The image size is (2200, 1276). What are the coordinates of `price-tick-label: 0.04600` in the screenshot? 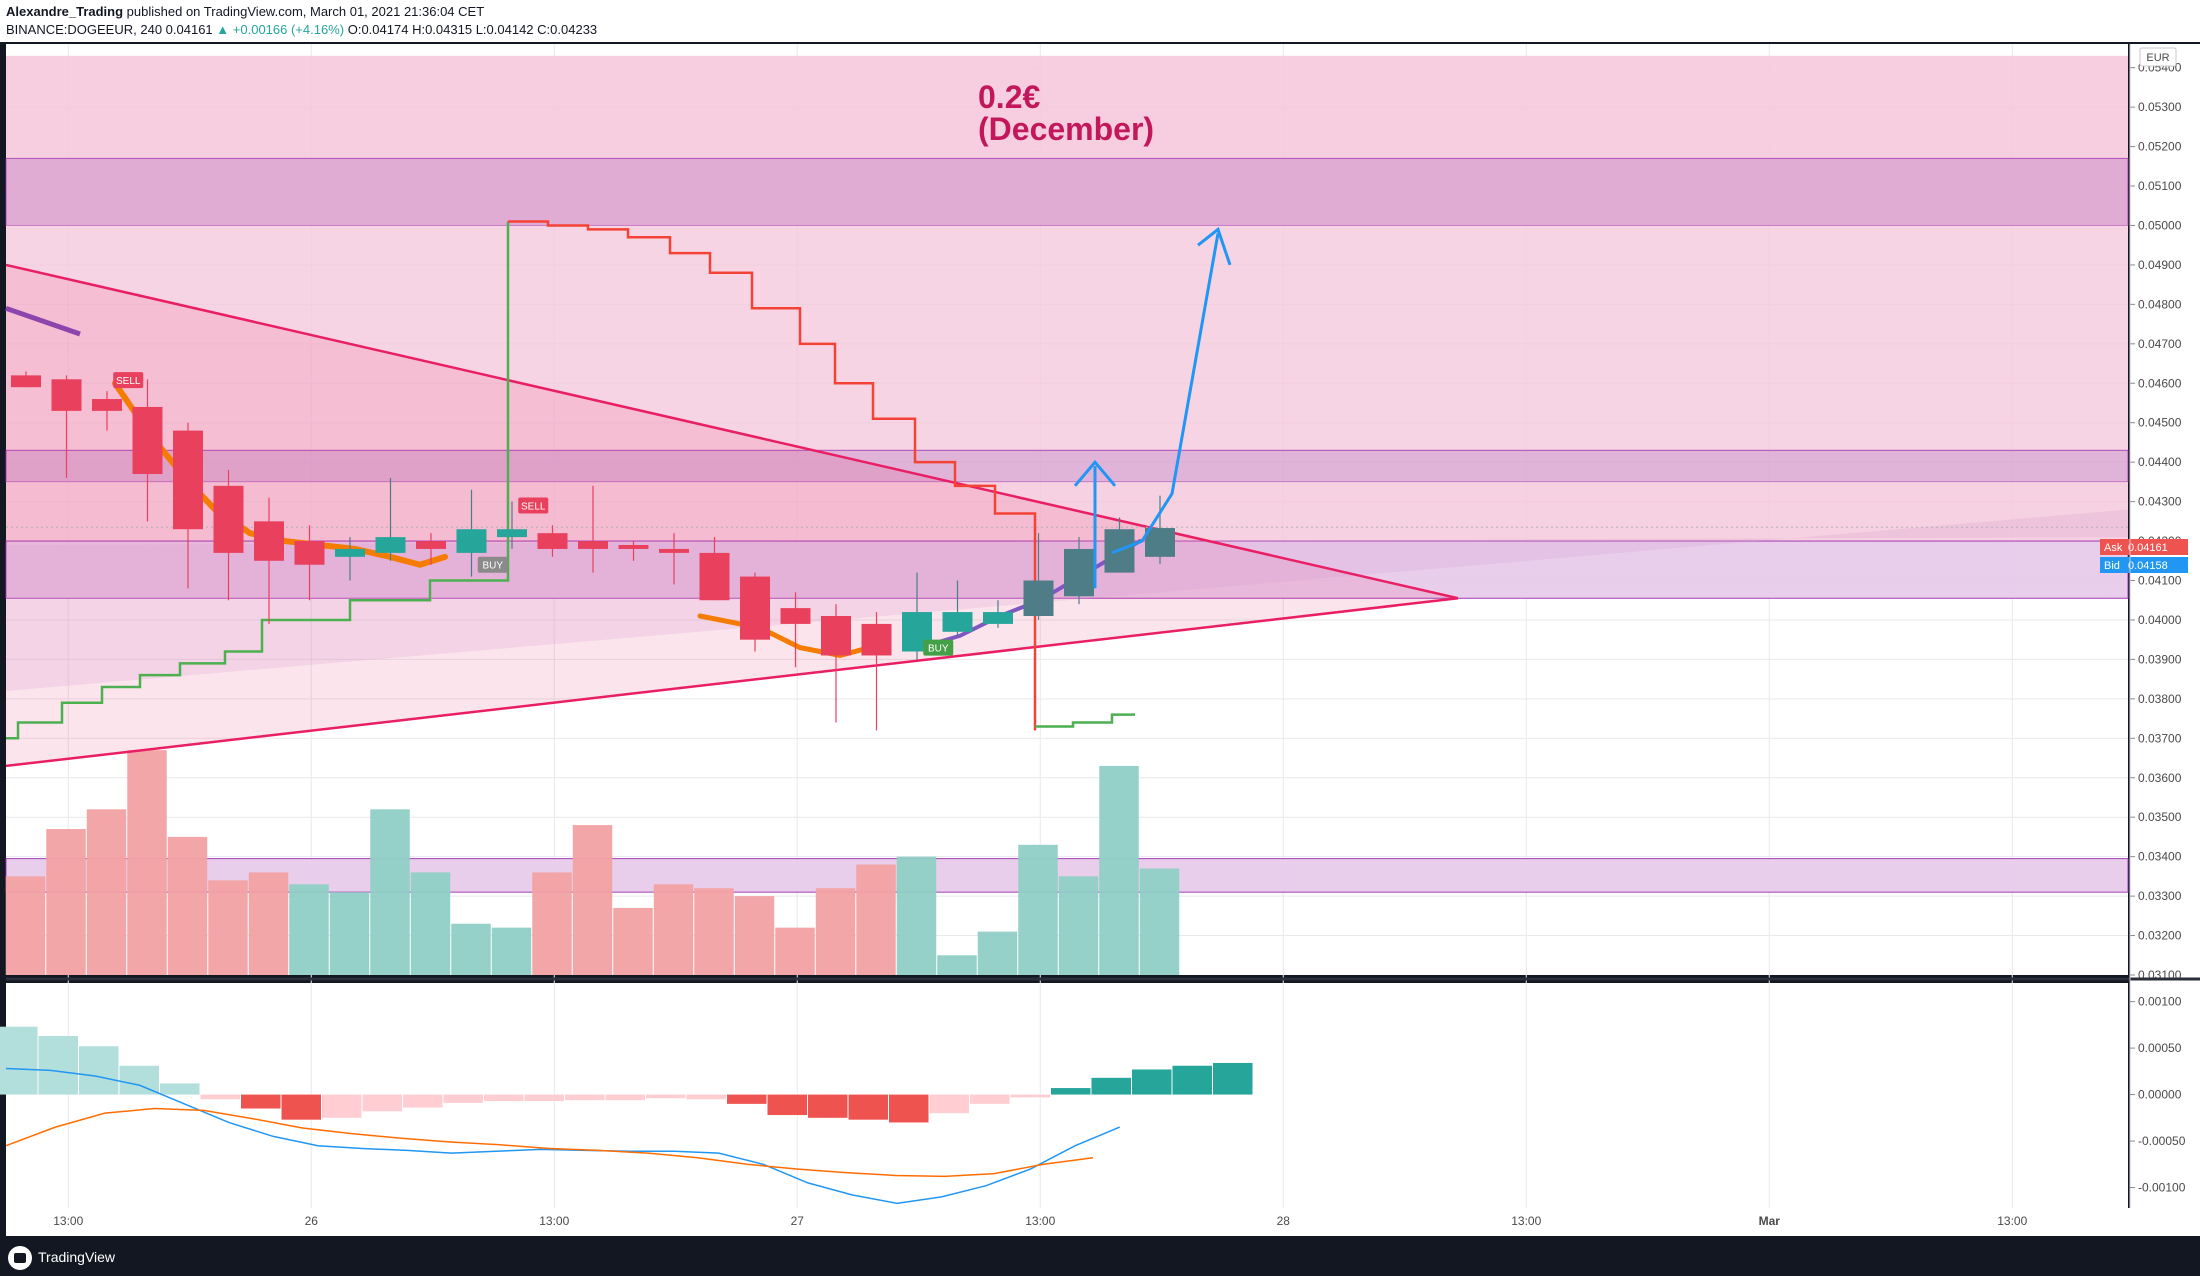 It's located at (2160, 383).